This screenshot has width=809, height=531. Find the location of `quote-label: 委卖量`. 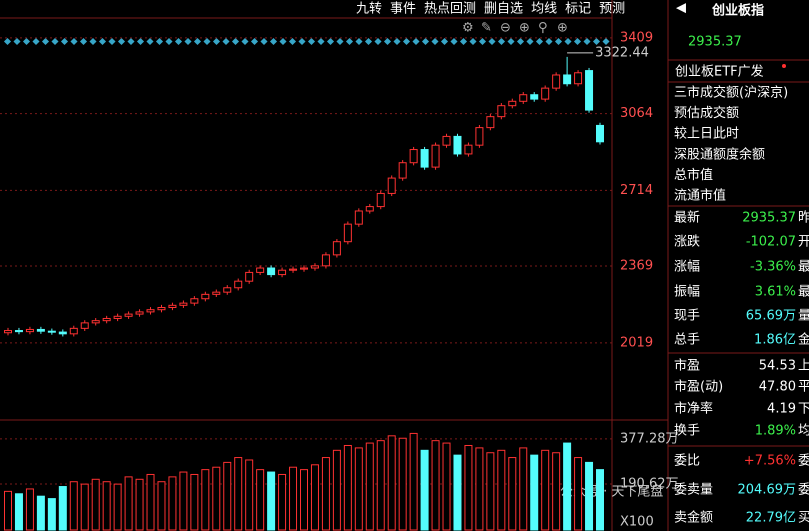

quote-label: 委卖量 is located at coordinates (693, 490).